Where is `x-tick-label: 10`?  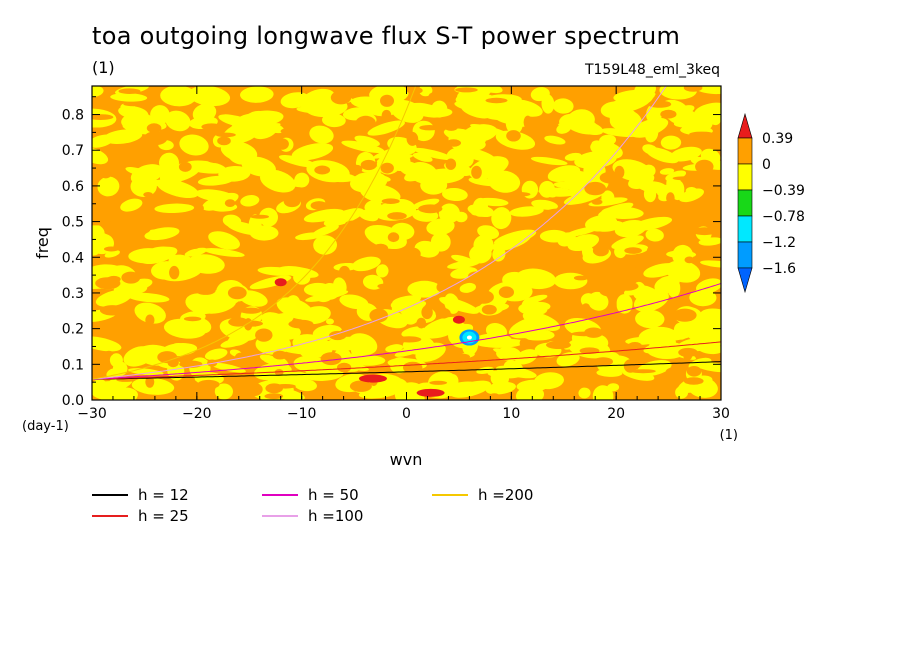
x-tick-label: 10 is located at coordinates (511, 414).